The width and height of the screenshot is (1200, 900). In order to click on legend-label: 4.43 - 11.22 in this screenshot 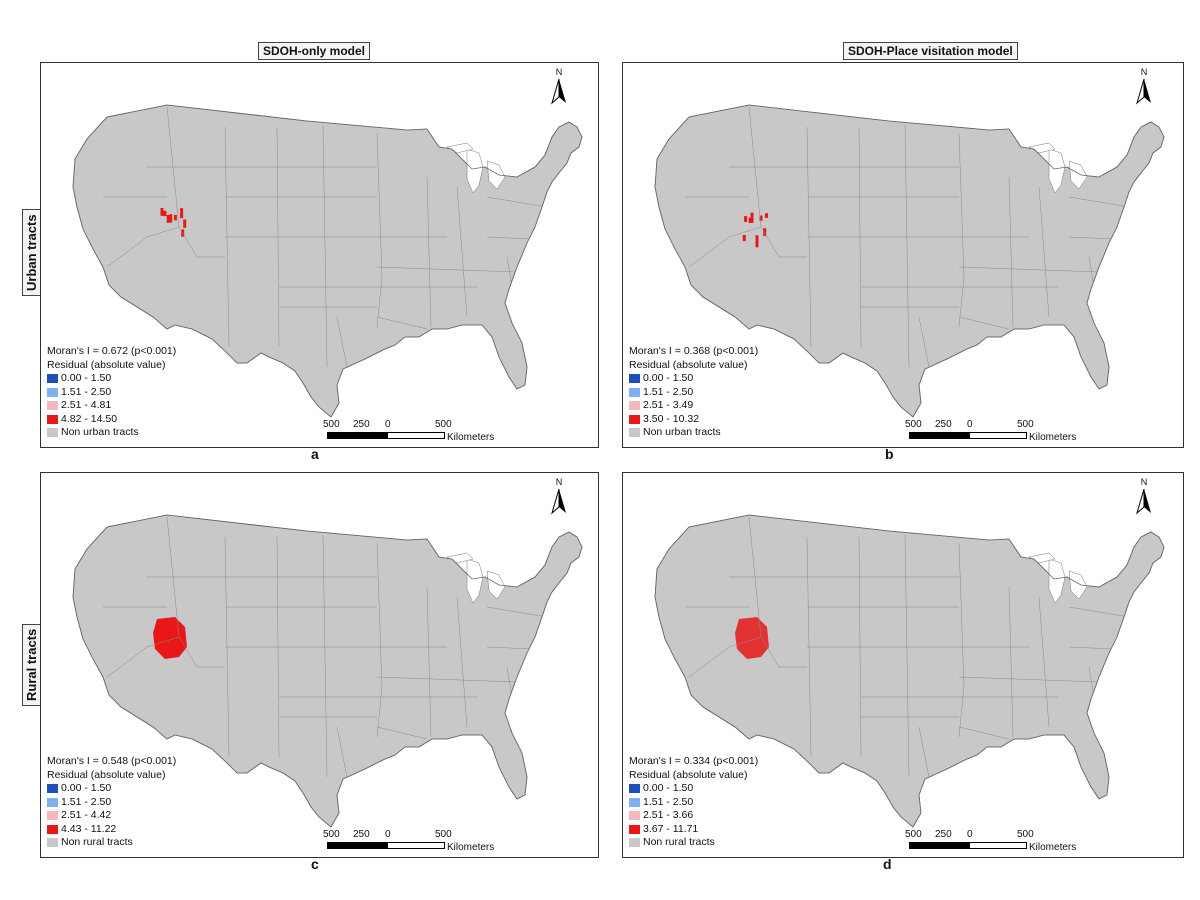, I will do `click(89, 828)`.